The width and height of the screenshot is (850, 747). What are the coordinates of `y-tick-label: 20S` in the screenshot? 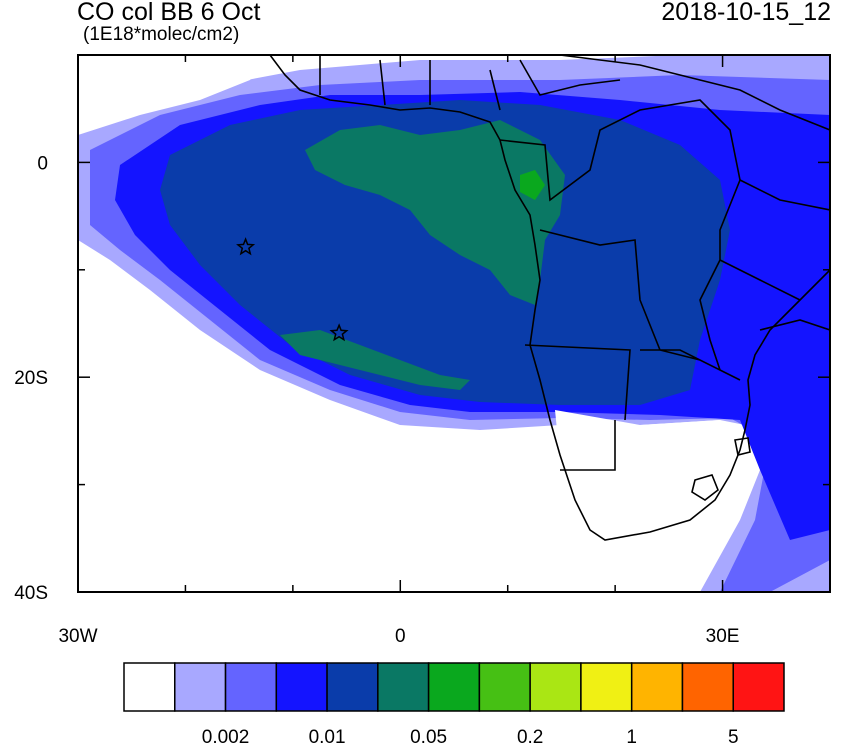 It's located at (31, 378).